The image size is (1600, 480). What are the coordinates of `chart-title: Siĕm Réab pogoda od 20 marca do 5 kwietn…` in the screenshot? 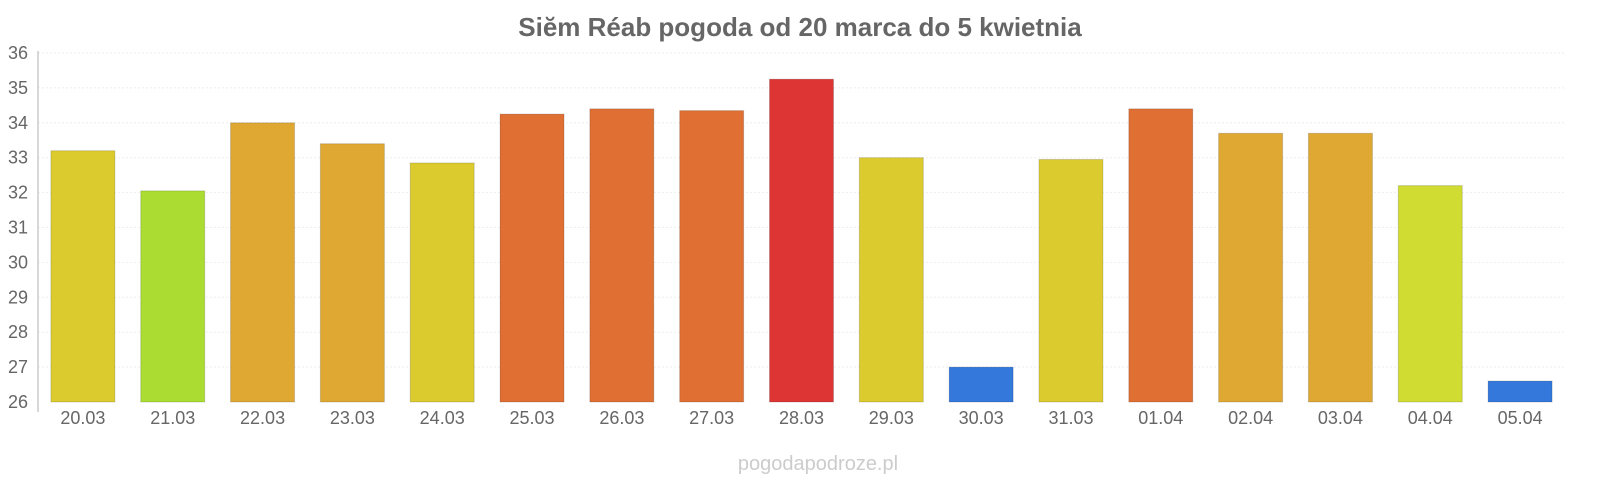 It's located at (800, 27).